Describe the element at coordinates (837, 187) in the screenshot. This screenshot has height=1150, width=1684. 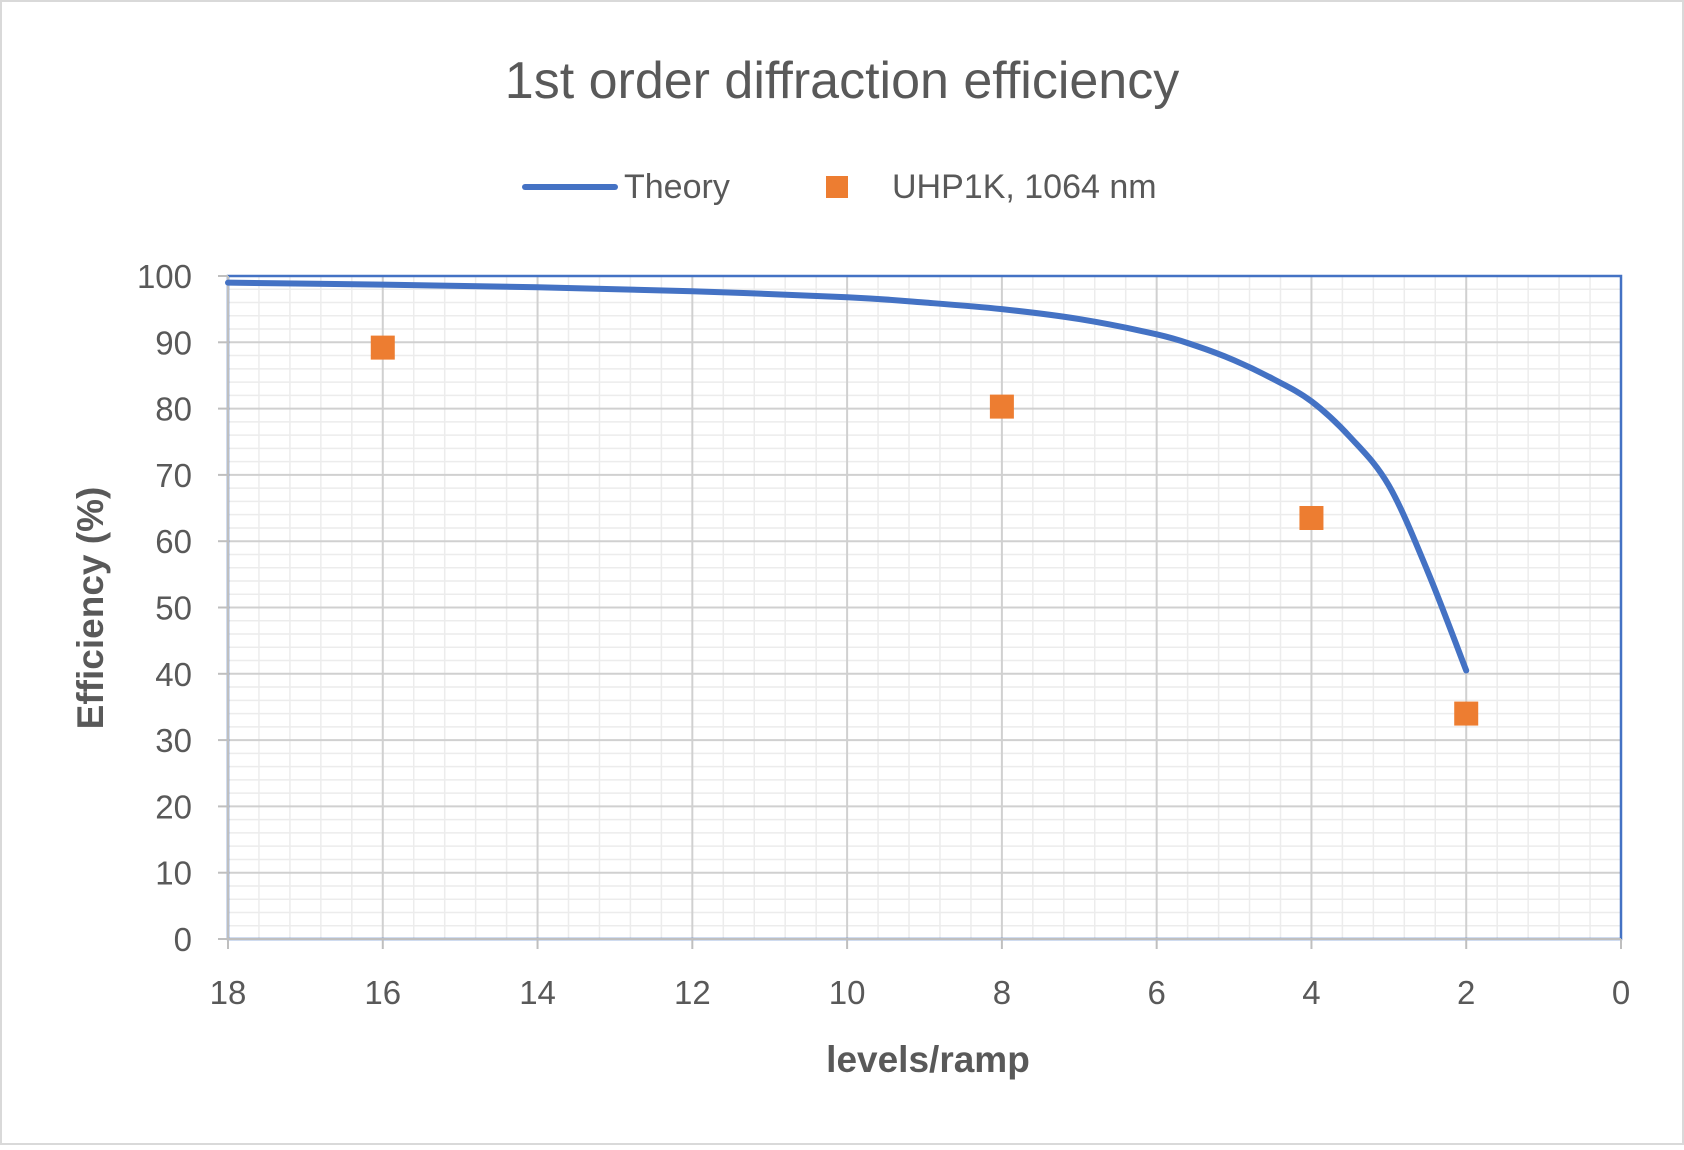
I see `legend-uhp1k-swatch` at that location.